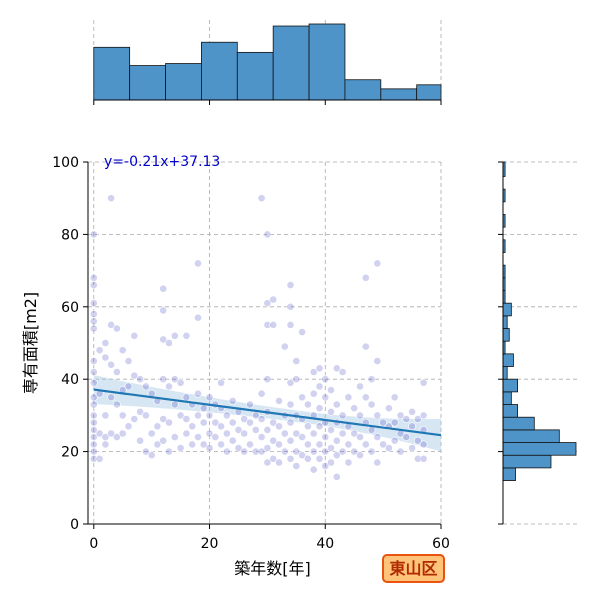 This screenshot has height=600, width=600. What do you see at coordinates (325, 544) in the screenshot?
I see `x-tick-label: 40` at bounding box center [325, 544].